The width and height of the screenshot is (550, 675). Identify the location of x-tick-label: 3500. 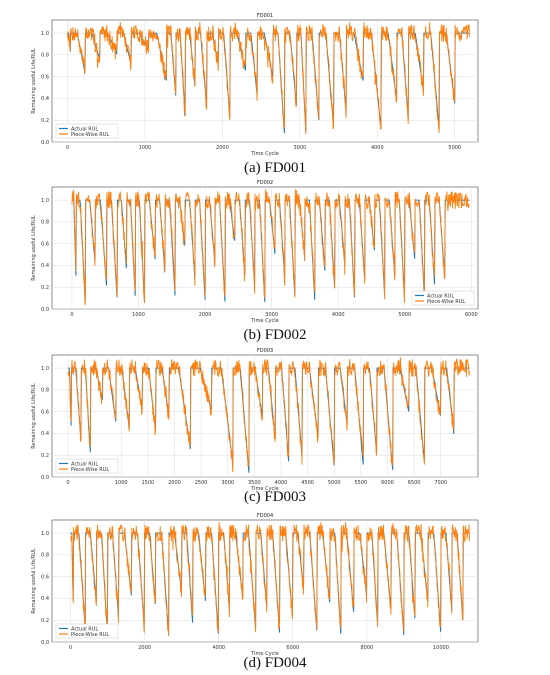
(254, 483).